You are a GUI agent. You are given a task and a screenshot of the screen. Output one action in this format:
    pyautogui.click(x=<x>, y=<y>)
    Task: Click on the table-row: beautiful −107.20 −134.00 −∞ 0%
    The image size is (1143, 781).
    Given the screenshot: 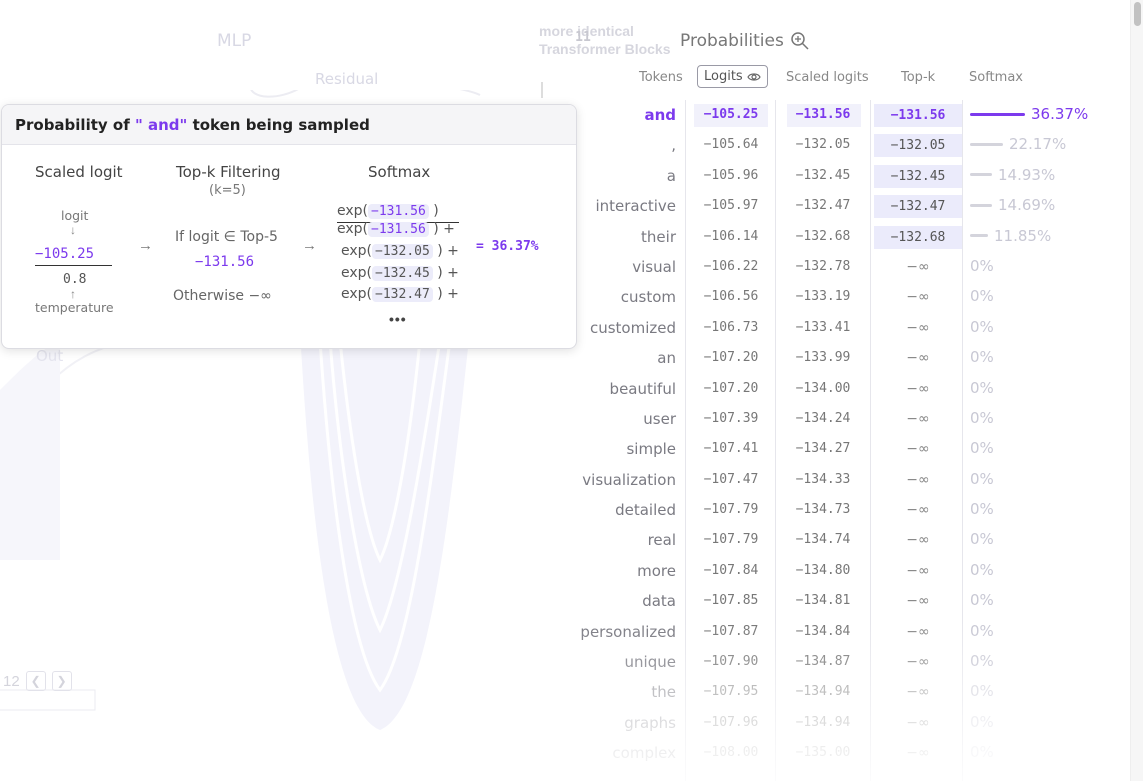 What is the action you would take?
    pyautogui.click(x=840, y=389)
    